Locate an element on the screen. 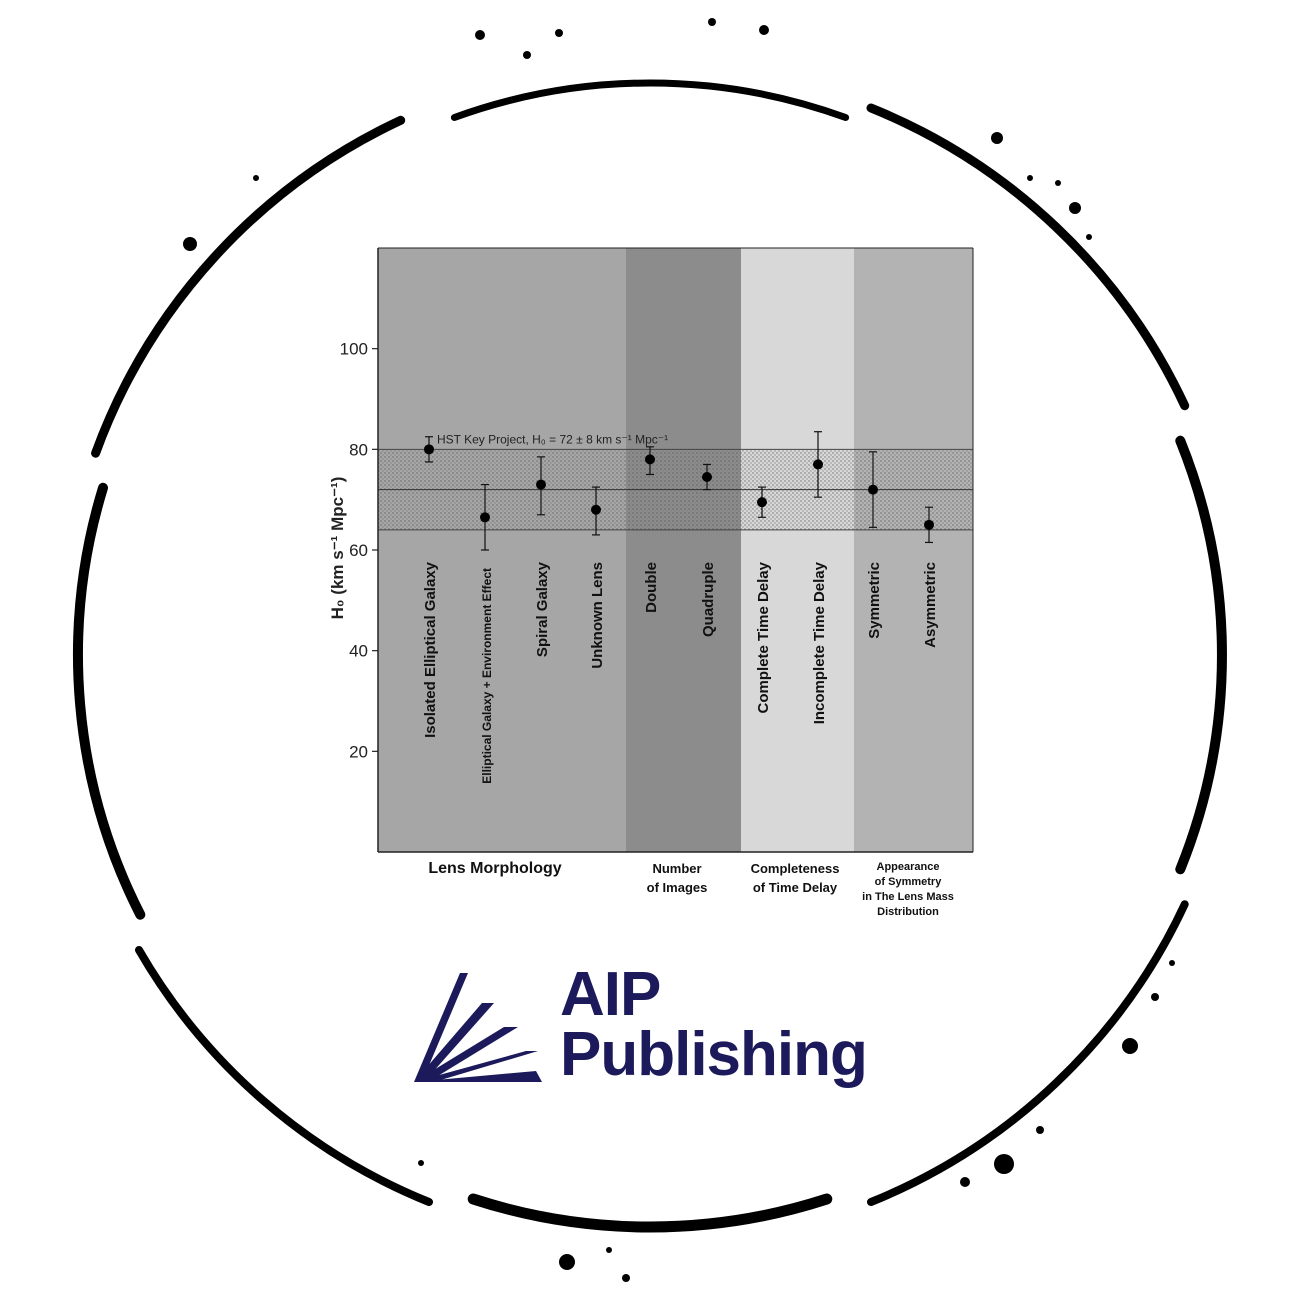 The image size is (1300, 1300). category-label: Incomplete Time Delay is located at coordinates (819, 642).